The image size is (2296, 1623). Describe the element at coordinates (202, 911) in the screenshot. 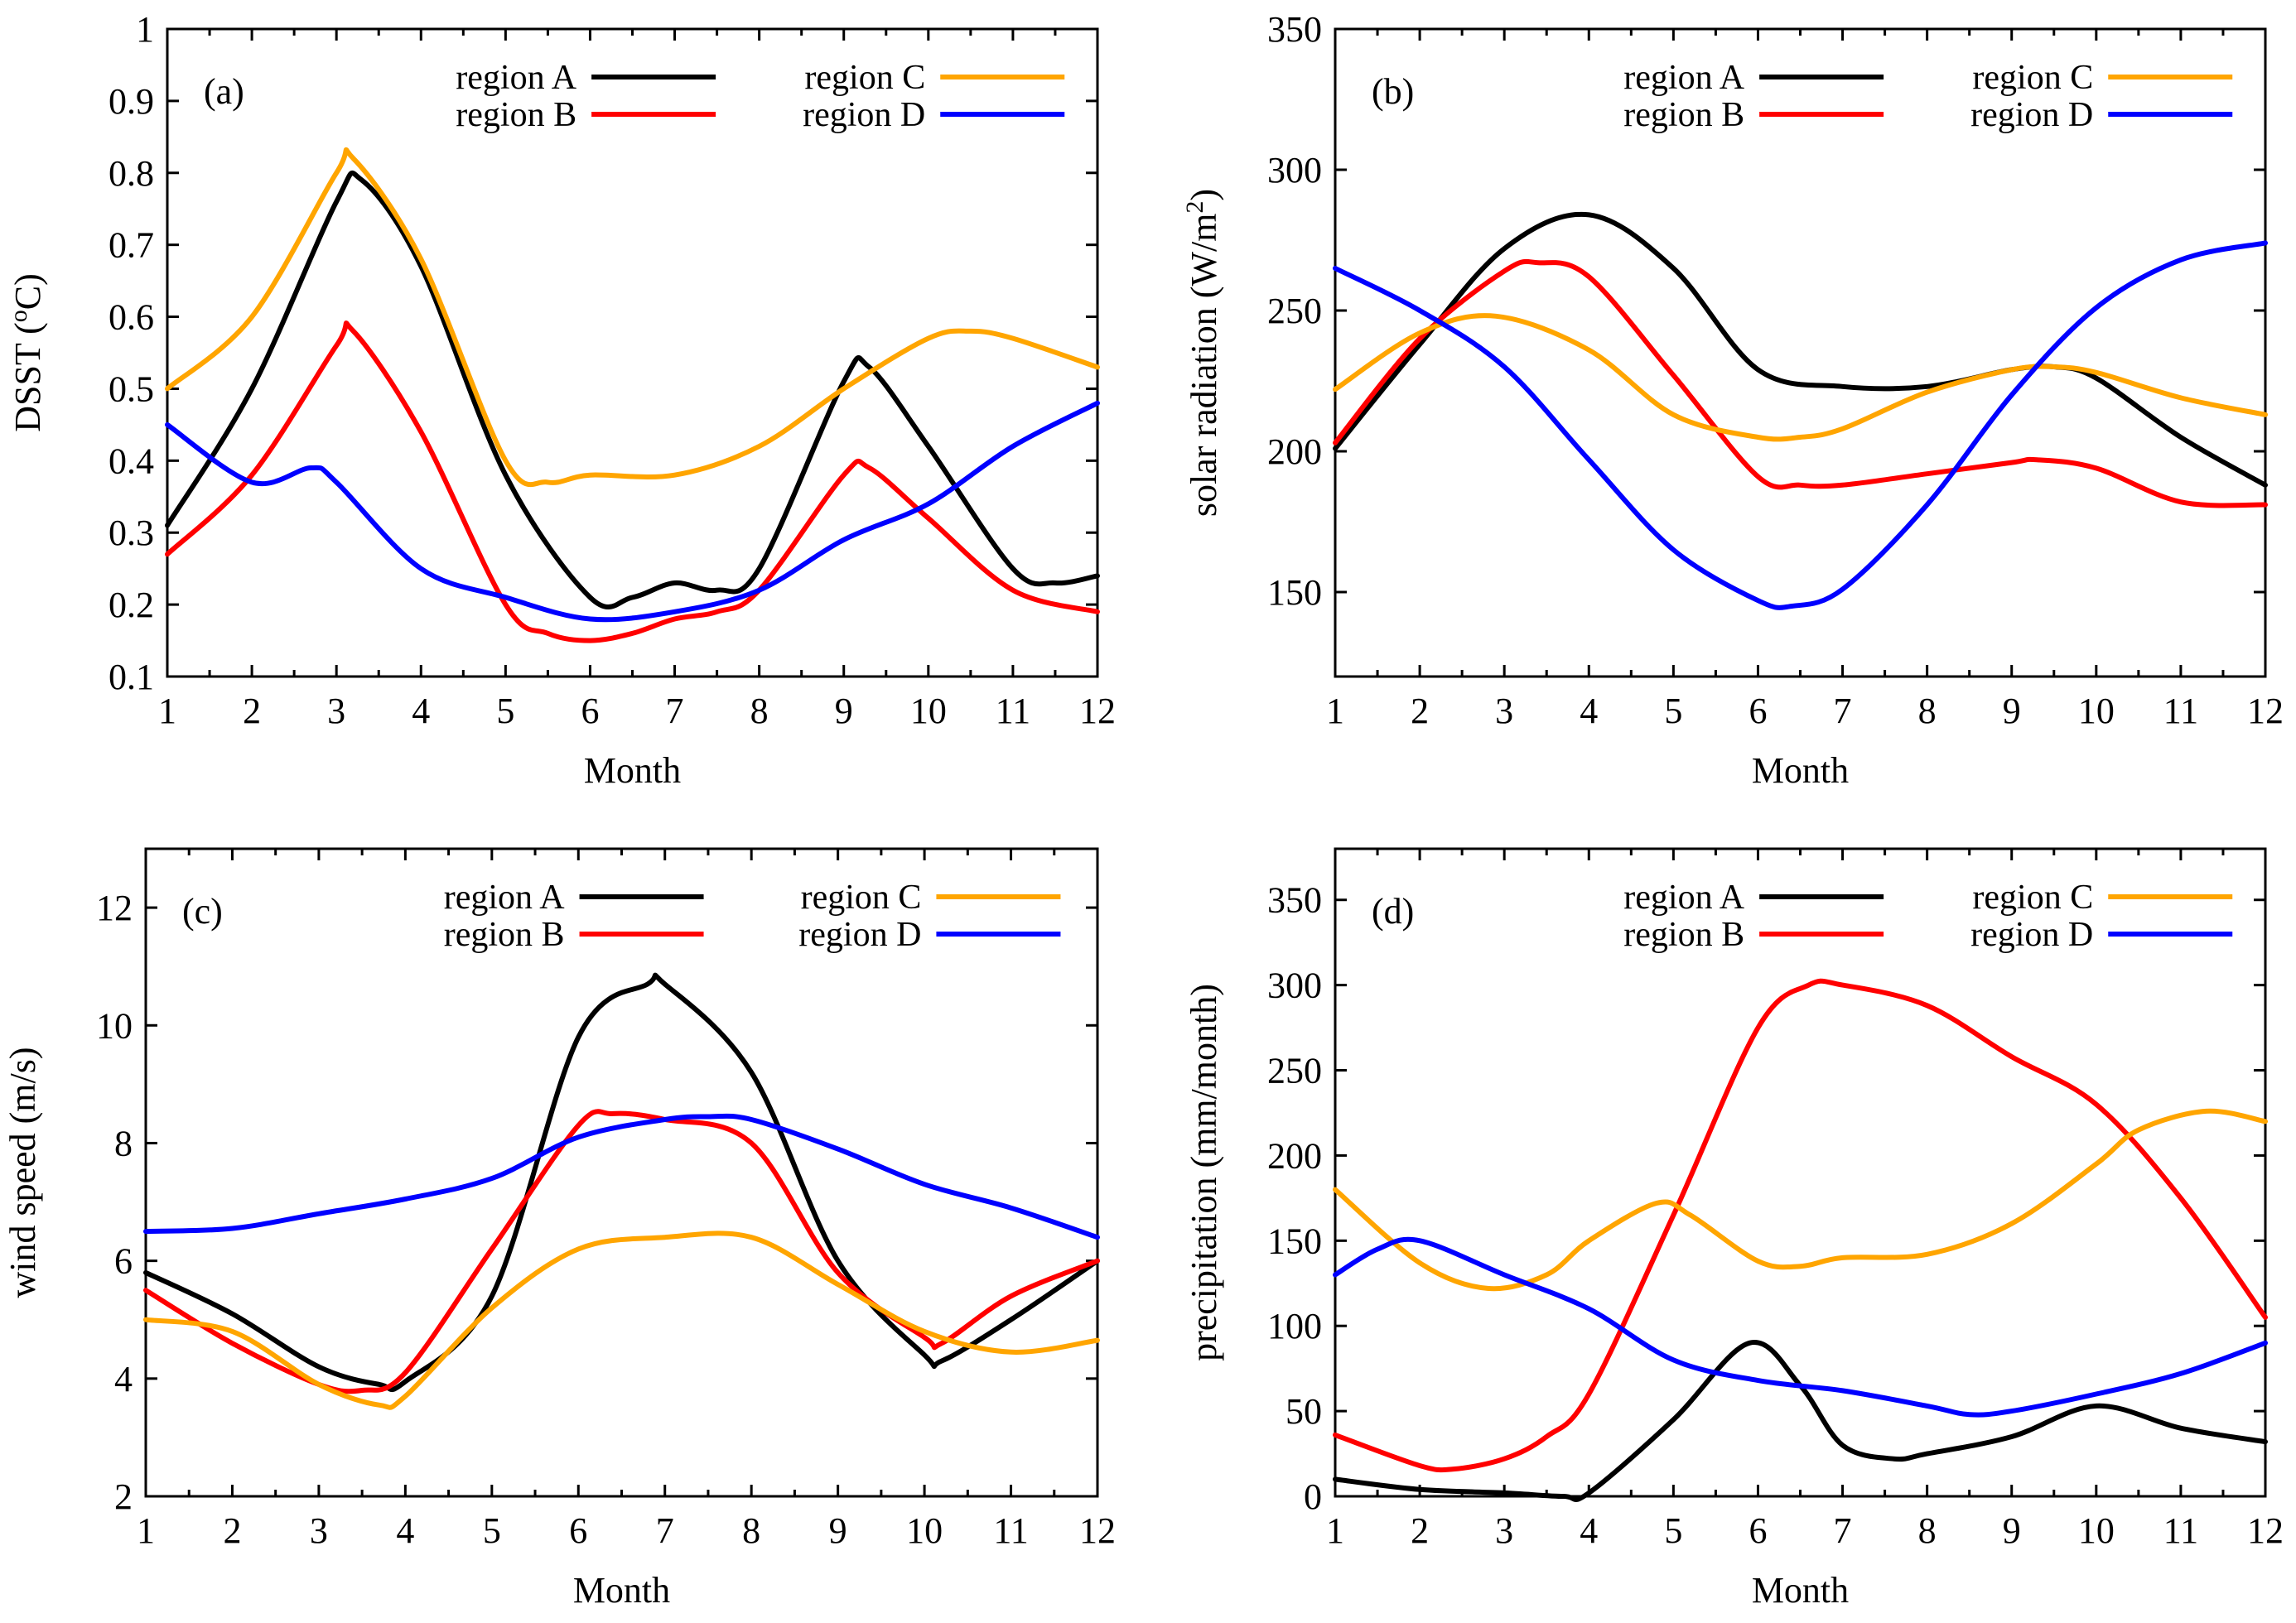

I see `panel-label: (c)` at that location.